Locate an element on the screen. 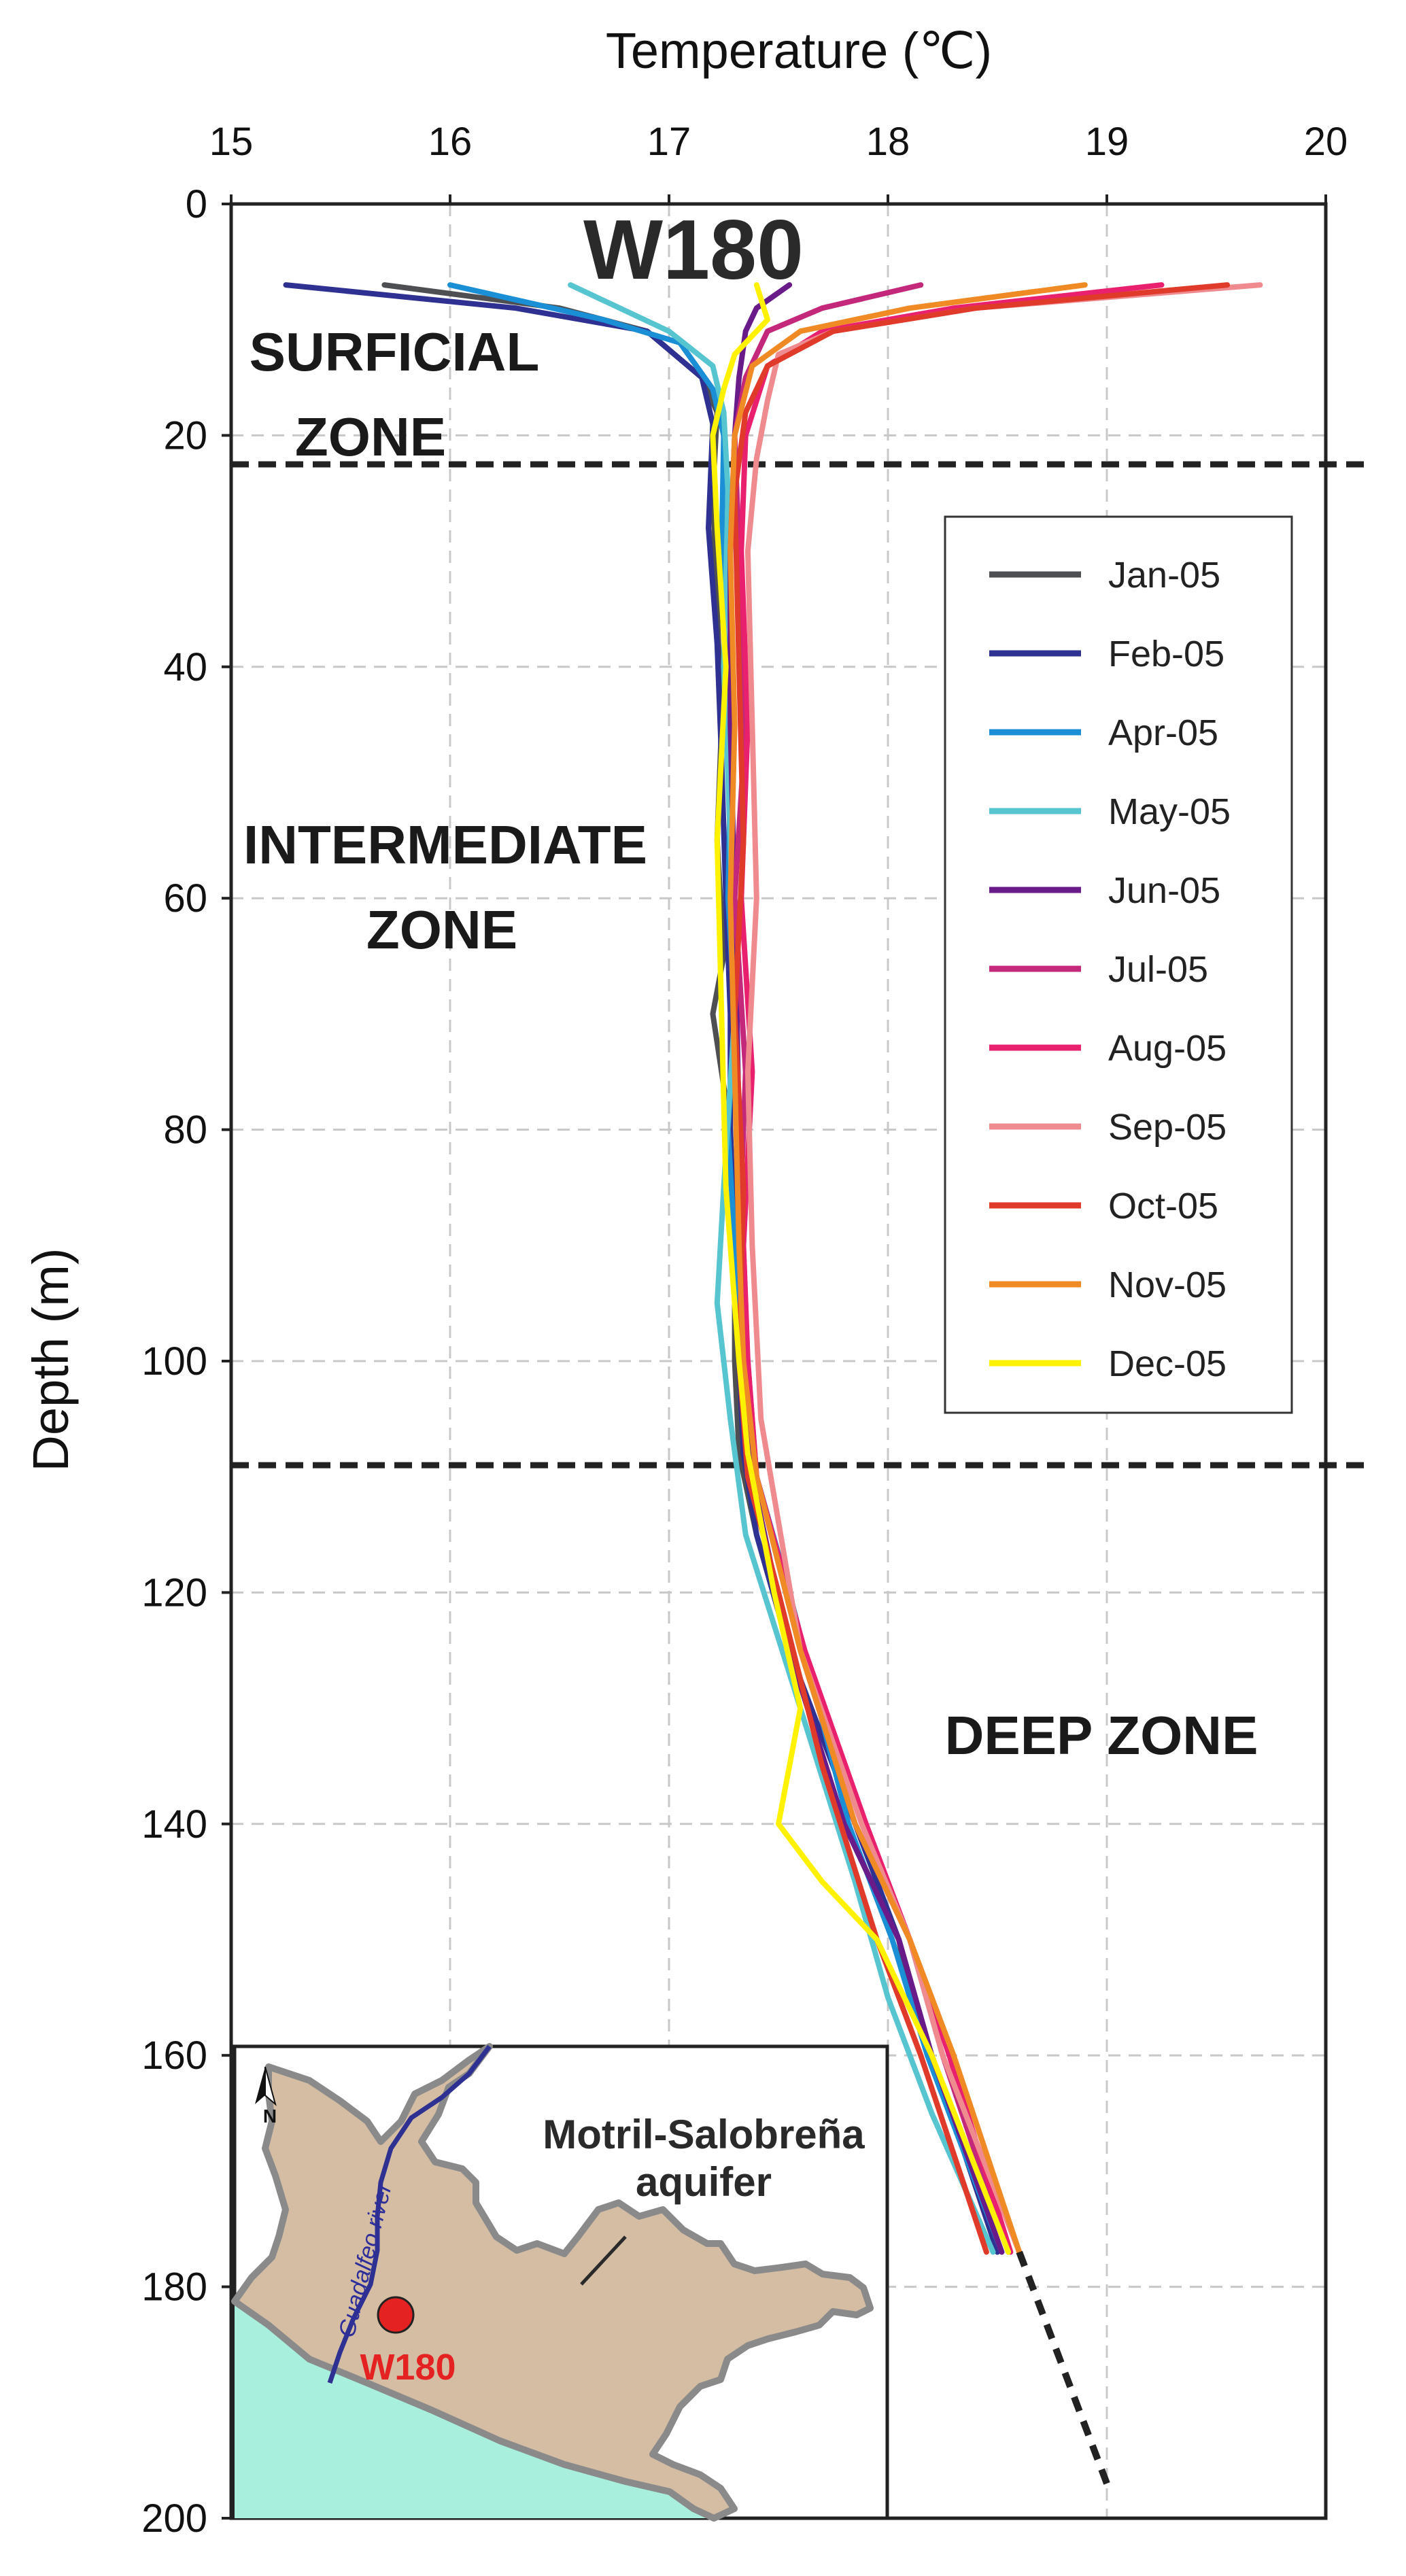 This screenshot has width=1406, height=2576. y-tick-label: 140 is located at coordinates (174, 1824).